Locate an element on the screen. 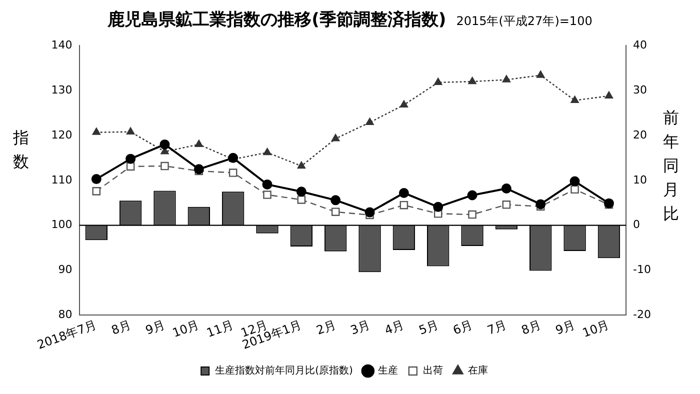 The image size is (700, 394). y2-tick-label: -10 is located at coordinates (642, 269).